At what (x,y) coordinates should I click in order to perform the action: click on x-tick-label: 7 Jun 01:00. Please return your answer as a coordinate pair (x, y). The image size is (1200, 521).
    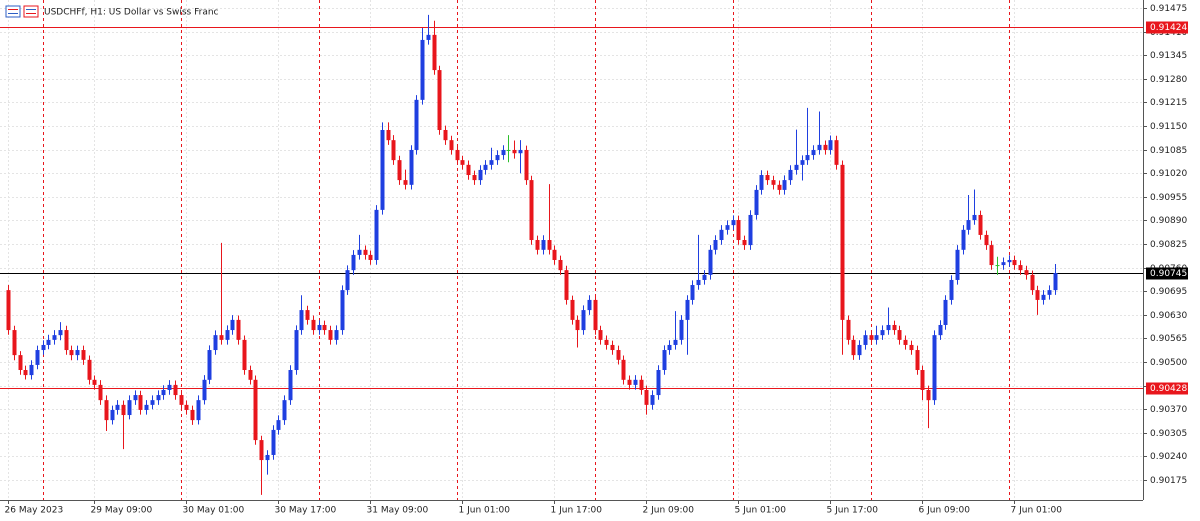
    Looking at the image, I should click on (1037, 511).